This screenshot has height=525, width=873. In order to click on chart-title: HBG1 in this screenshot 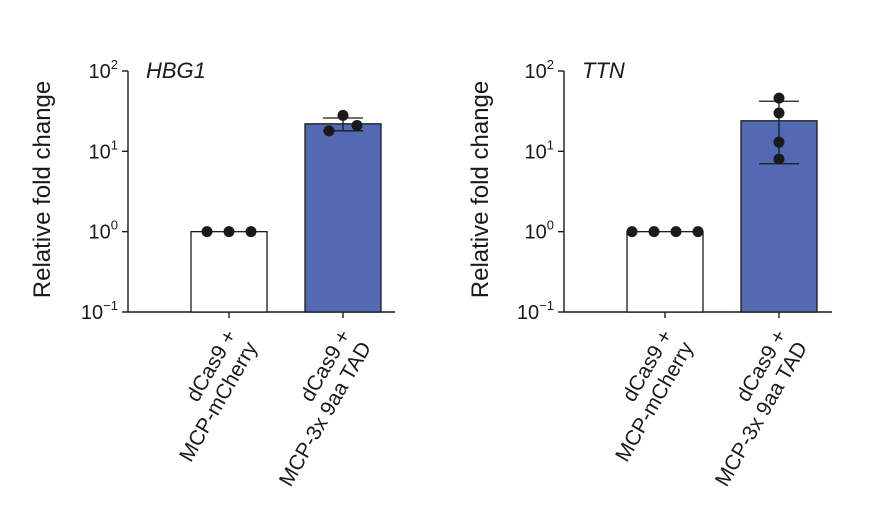, I will do `click(176, 70)`.